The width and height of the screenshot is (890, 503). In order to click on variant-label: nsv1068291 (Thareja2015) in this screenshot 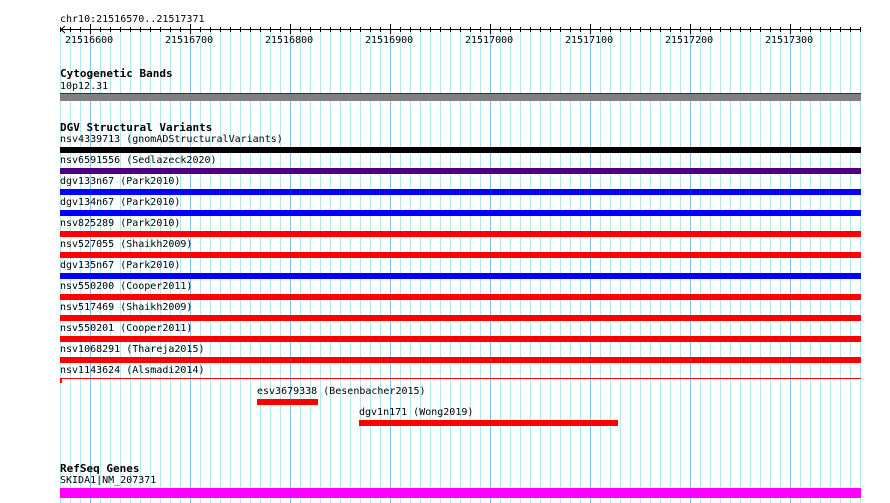, I will do `click(132, 349)`.